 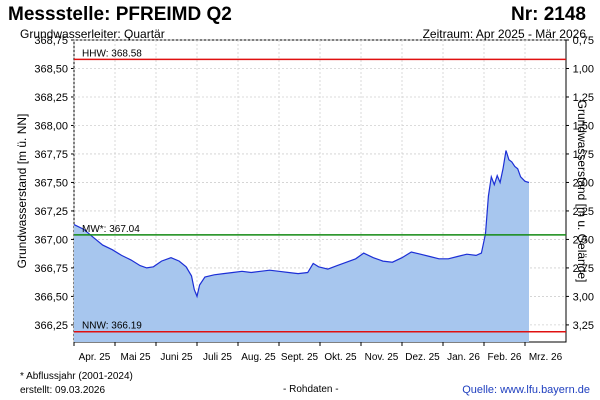 What do you see at coordinates (583, 98) in the screenshot?
I see `y2-tick-label: 1,25` at bounding box center [583, 98].